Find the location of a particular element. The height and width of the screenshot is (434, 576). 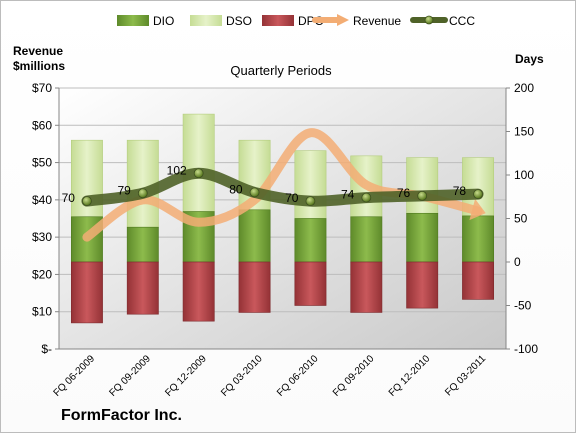

revenue-arrowhead is located at coordinates (477, 209).